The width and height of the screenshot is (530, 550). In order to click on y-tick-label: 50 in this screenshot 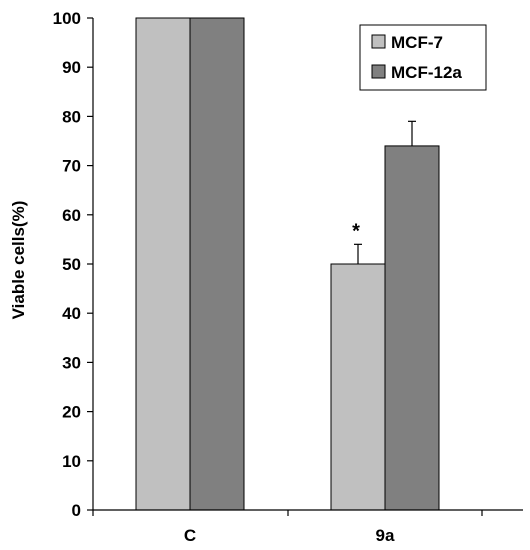, I will do `click(71, 264)`.